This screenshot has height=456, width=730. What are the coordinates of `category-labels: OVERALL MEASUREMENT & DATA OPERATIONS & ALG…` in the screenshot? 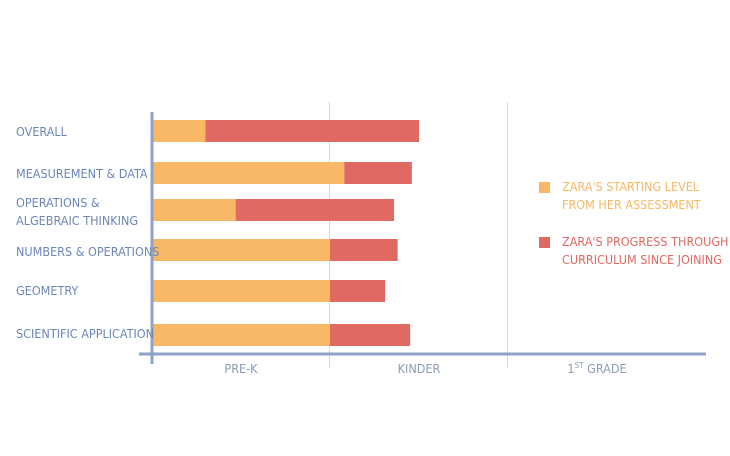 It's located at (87, 232).